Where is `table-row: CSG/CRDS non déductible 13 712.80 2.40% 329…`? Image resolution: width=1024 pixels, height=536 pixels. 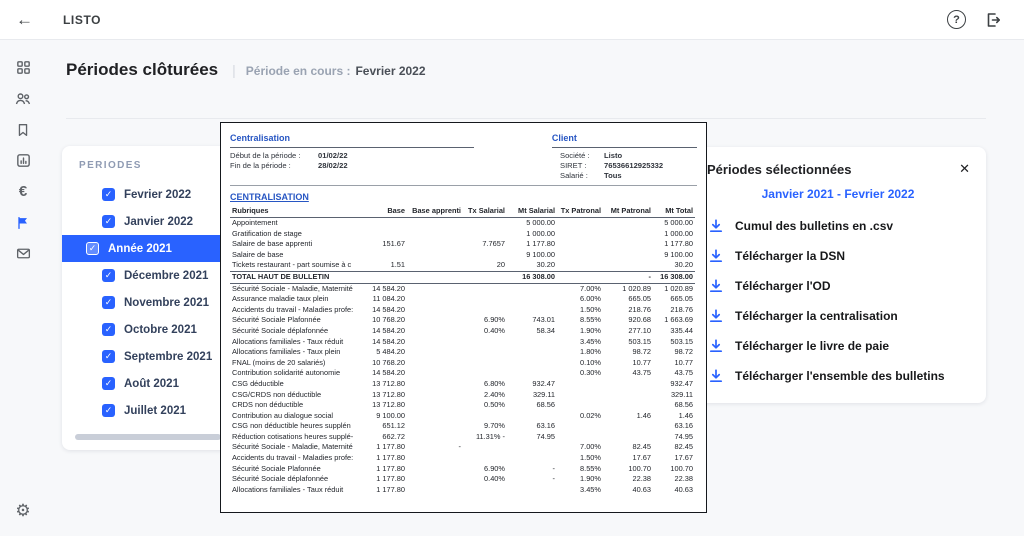
table-row: CSG/CRDS non déductible 13 712.80 2.40% 329… is located at coordinates (462, 395).